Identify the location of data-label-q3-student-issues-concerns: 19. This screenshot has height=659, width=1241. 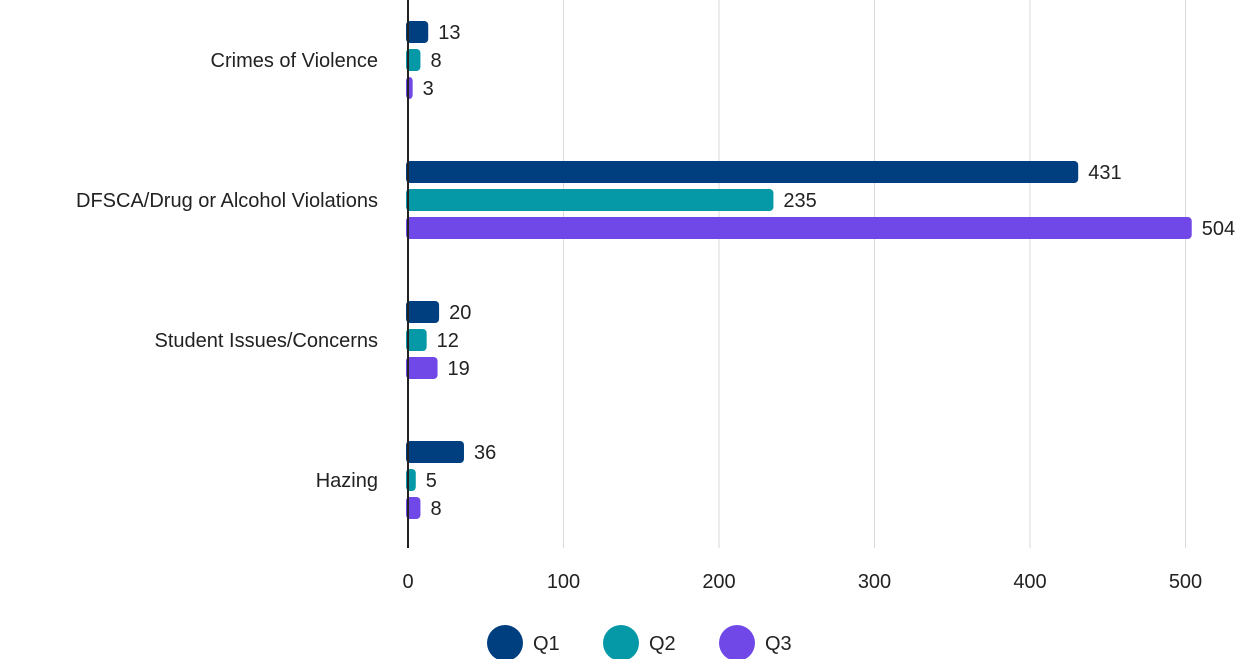
(459, 369).